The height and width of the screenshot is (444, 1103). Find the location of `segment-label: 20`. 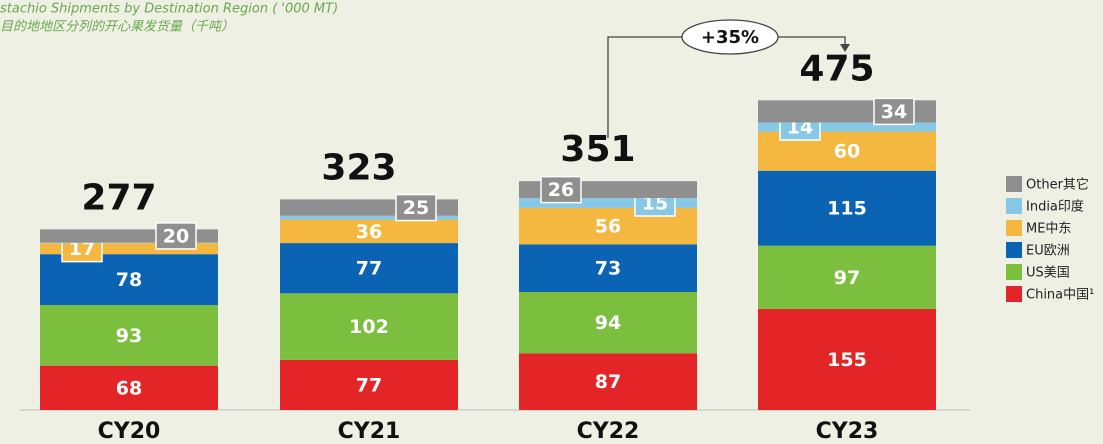

segment-label: 20 is located at coordinates (176, 236).